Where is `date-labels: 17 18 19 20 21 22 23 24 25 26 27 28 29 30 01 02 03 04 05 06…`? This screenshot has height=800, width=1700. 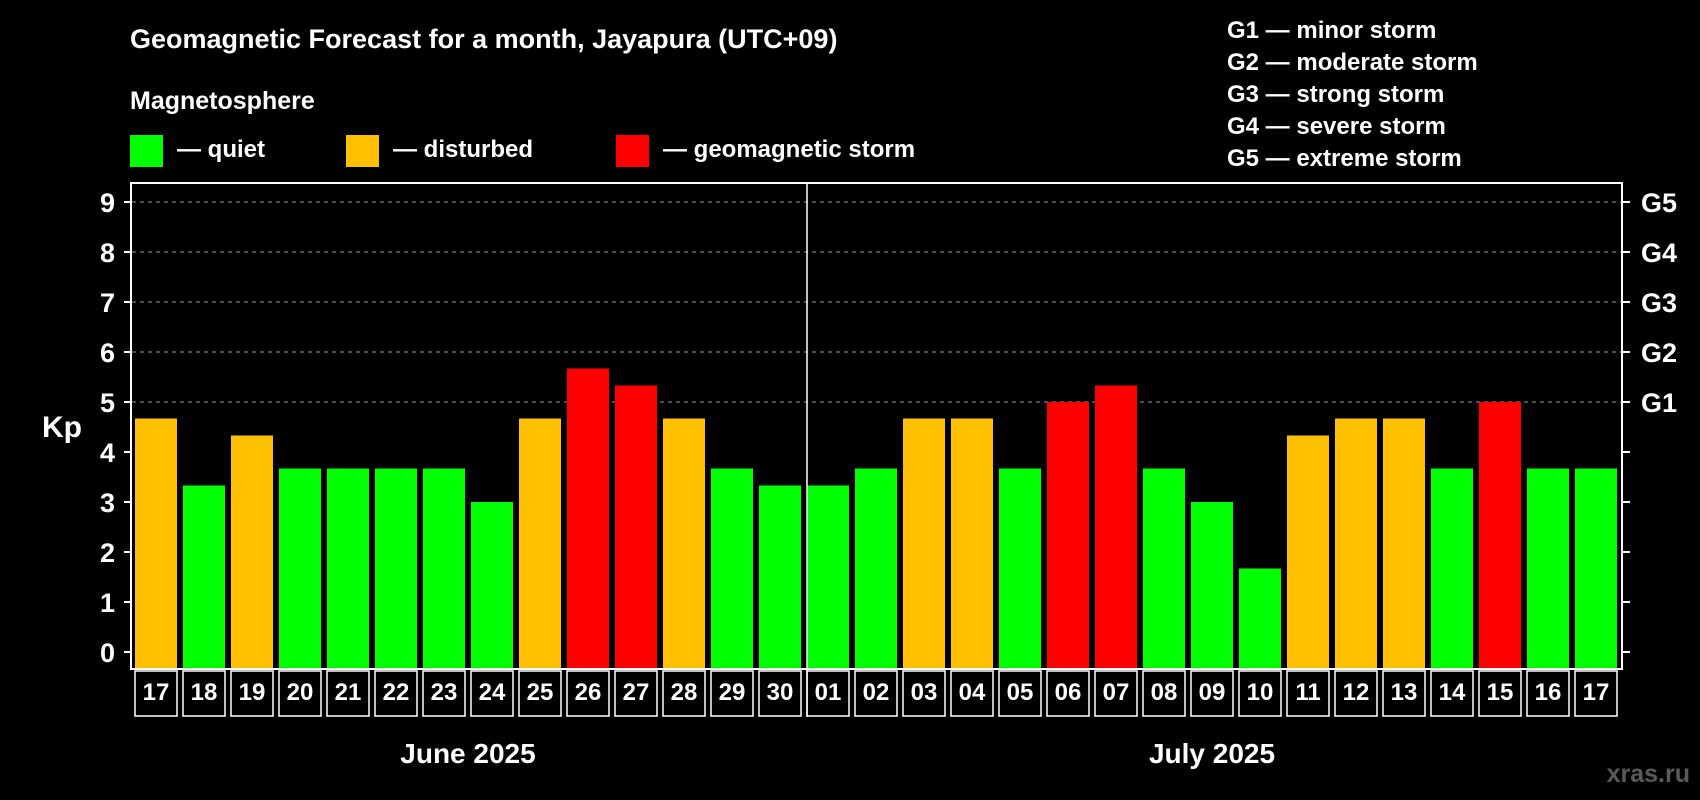
date-labels: 17 18 19 20 21 22 23 24 25 26 27 28 29 30 01 02 03 04 05 06… is located at coordinates (876, 693).